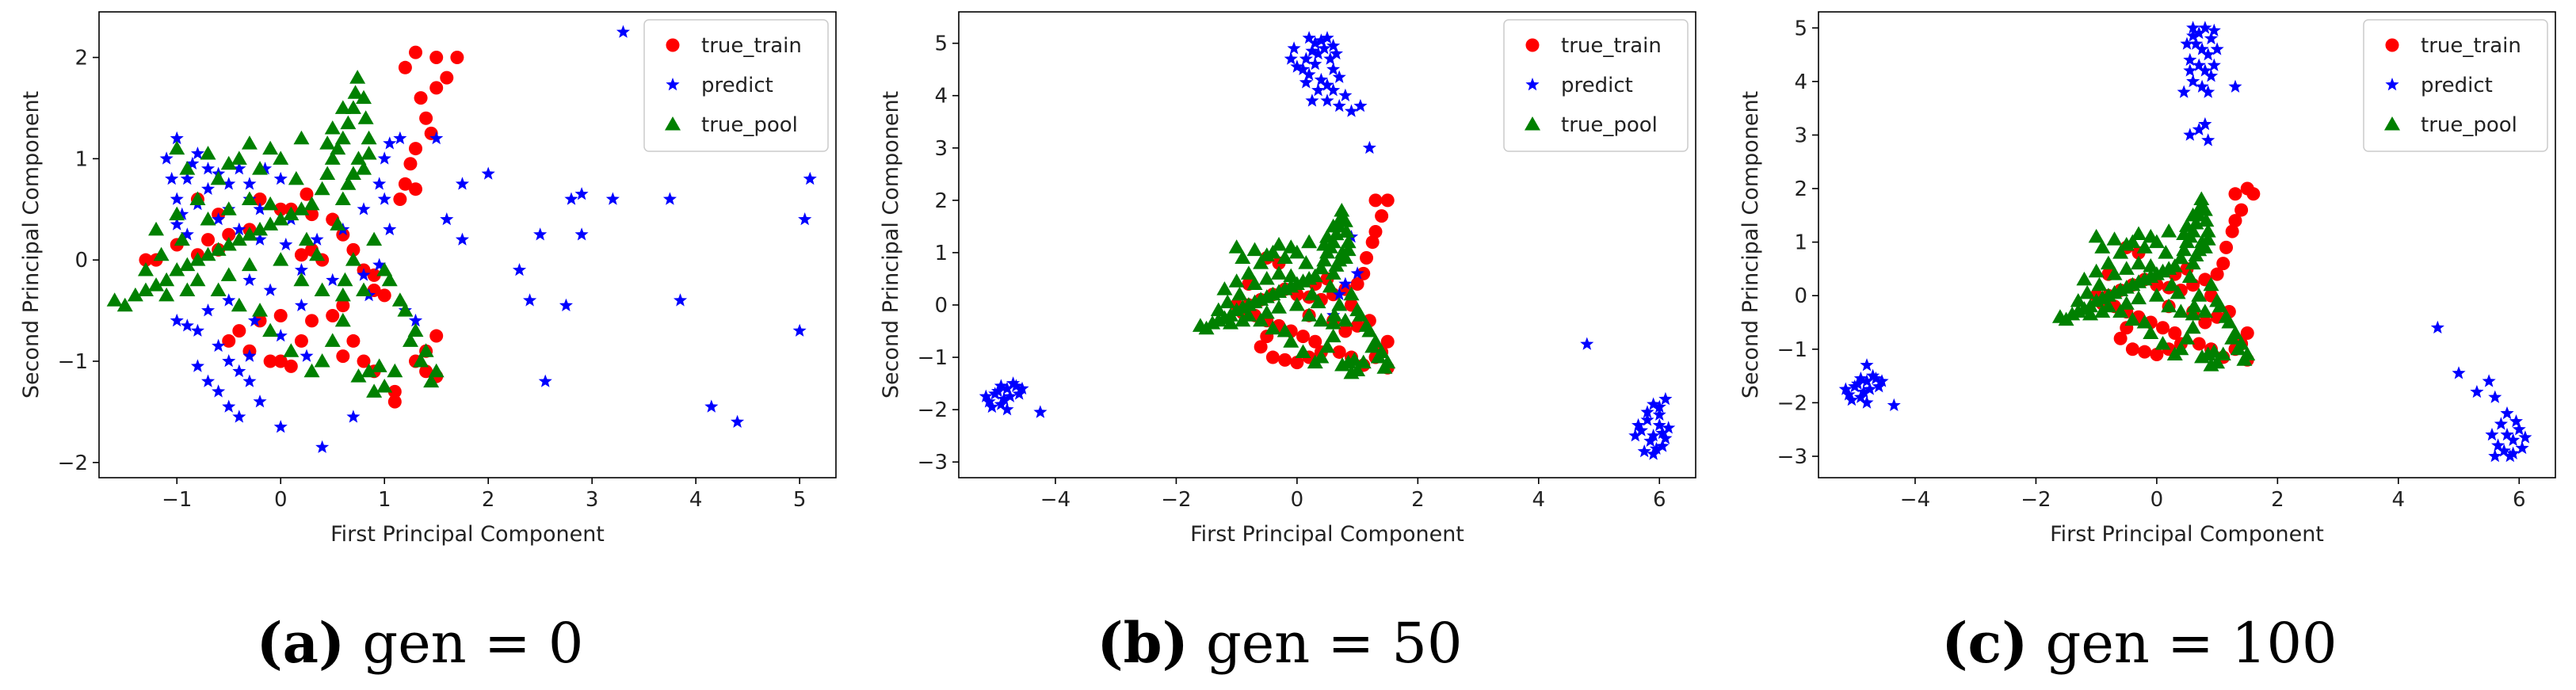  I want to click on legend-marker-true-pool, so click(2392, 123).